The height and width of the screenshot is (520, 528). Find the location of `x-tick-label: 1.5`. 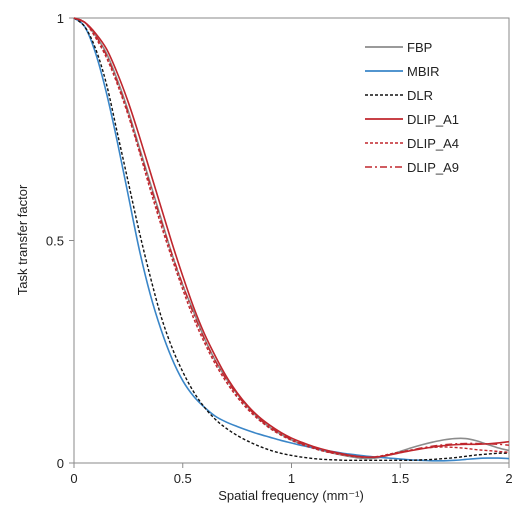

x-tick-label: 1.5 is located at coordinates (400, 478).